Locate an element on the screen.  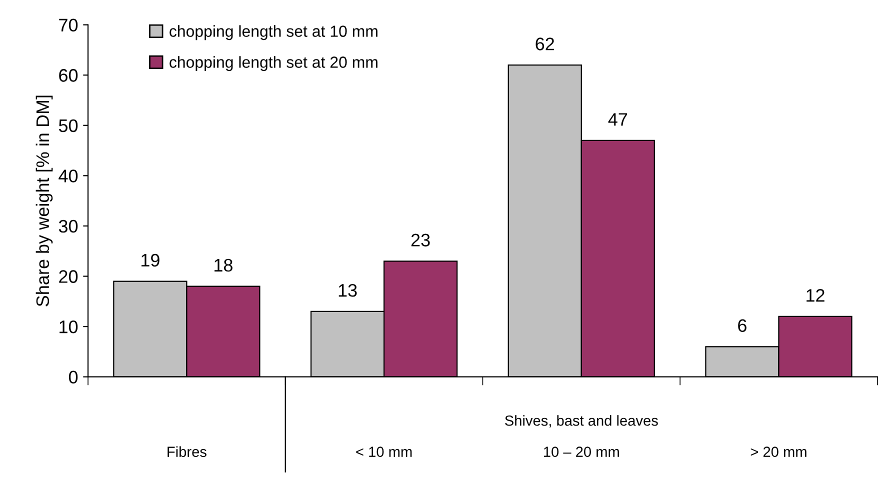
data-label: 13 is located at coordinates (347, 290).